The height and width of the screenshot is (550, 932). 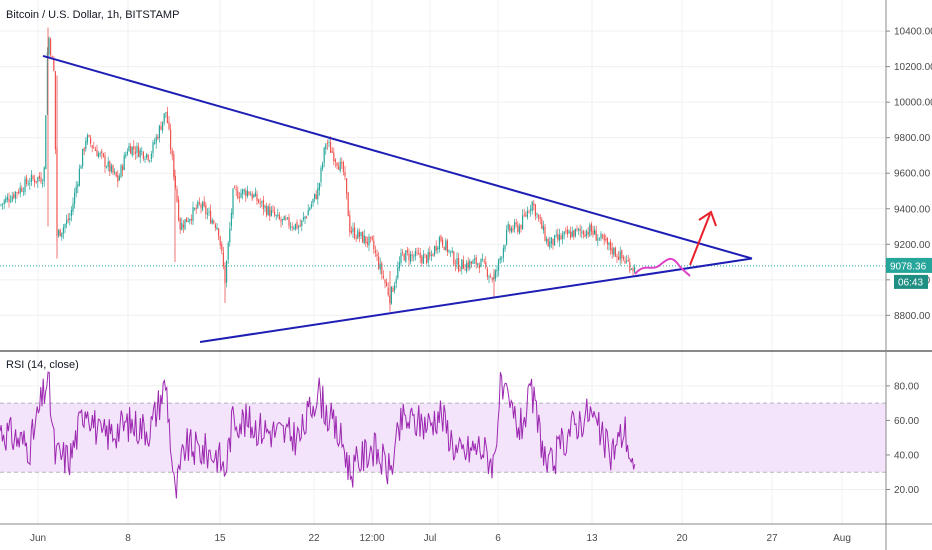 I want to click on price-tick-label: 10000.00, so click(x=913, y=103).